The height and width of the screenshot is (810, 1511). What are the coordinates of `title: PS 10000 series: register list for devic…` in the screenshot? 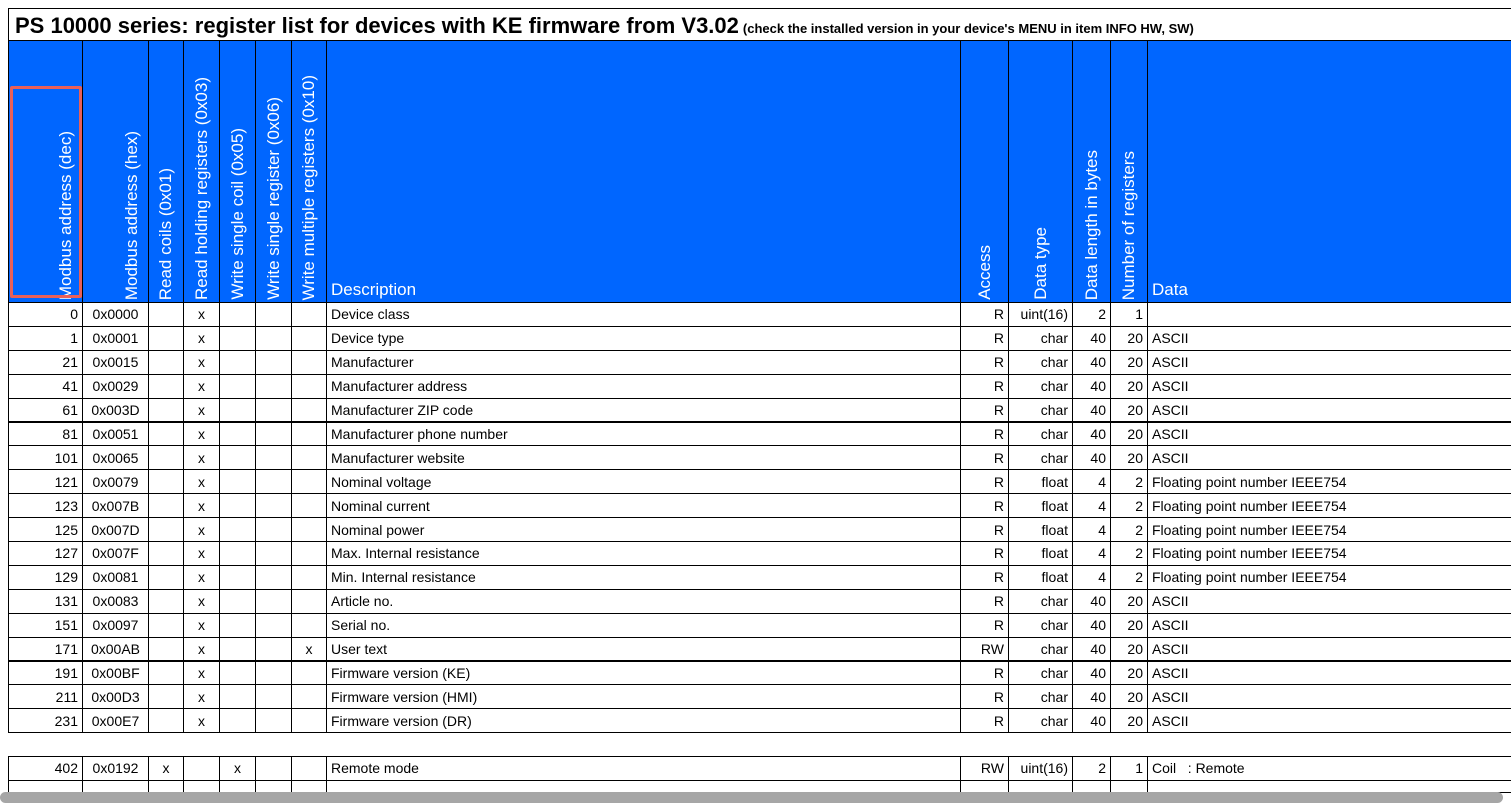 It's located at (377, 25).